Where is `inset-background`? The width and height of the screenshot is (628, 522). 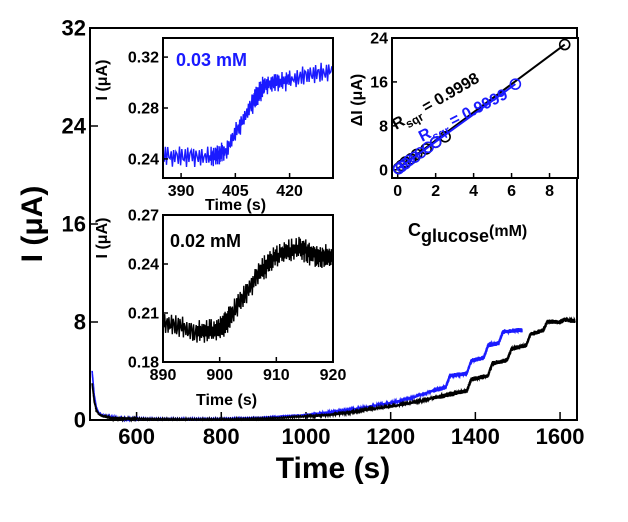 inset-background is located at coordinates (485, 108).